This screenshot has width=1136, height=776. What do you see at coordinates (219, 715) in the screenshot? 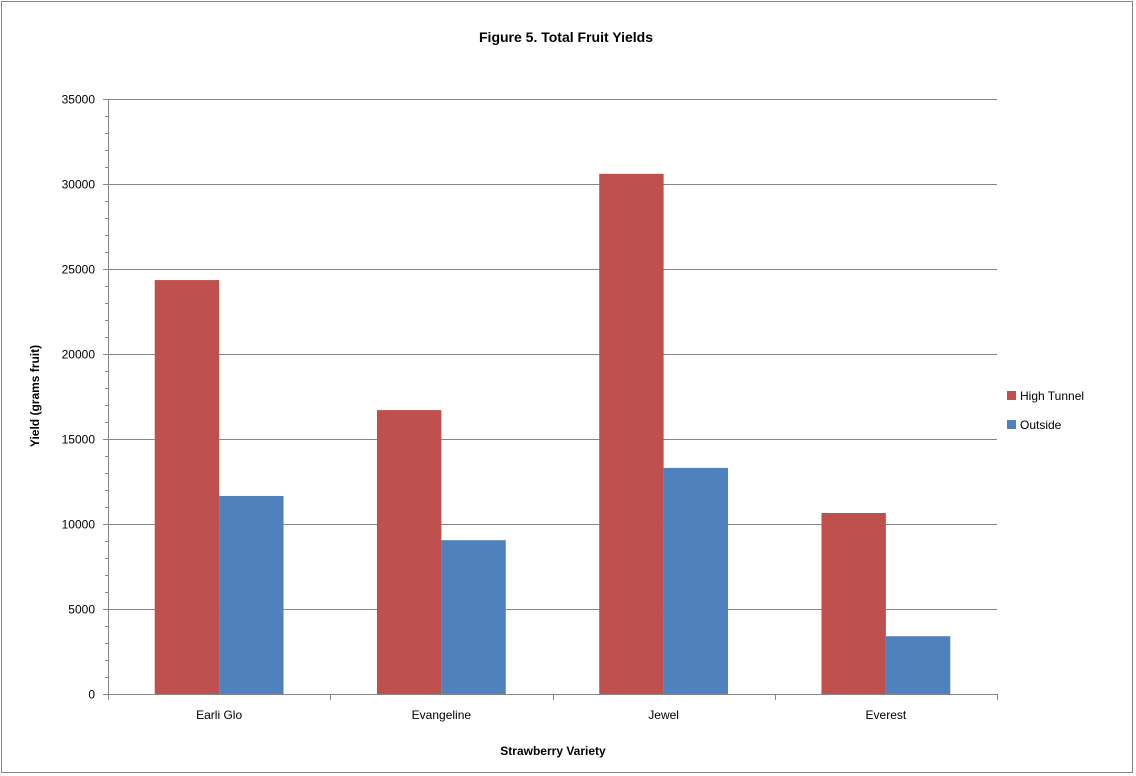
I see `x-tick-label: Earli Glo` at bounding box center [219, 715].